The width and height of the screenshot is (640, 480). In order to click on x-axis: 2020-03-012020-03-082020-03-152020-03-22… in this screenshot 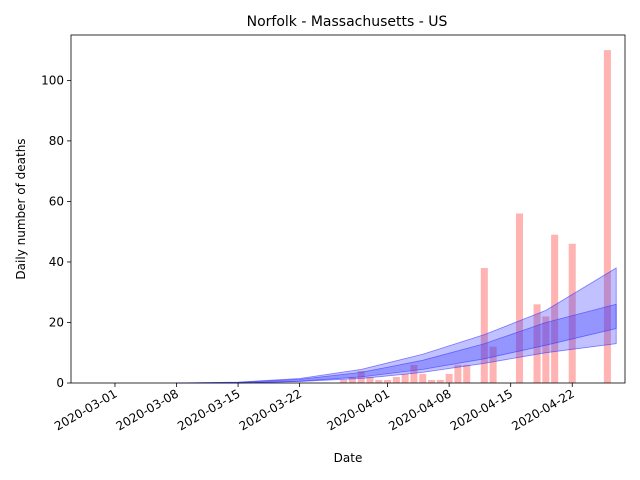, I will do `click(314, 408)`.